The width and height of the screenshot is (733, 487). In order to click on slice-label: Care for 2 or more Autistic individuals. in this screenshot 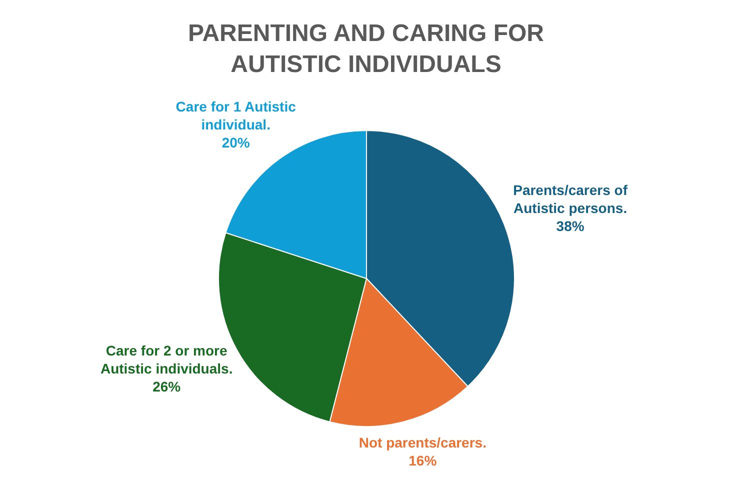, I will do `click(166, 359)`.